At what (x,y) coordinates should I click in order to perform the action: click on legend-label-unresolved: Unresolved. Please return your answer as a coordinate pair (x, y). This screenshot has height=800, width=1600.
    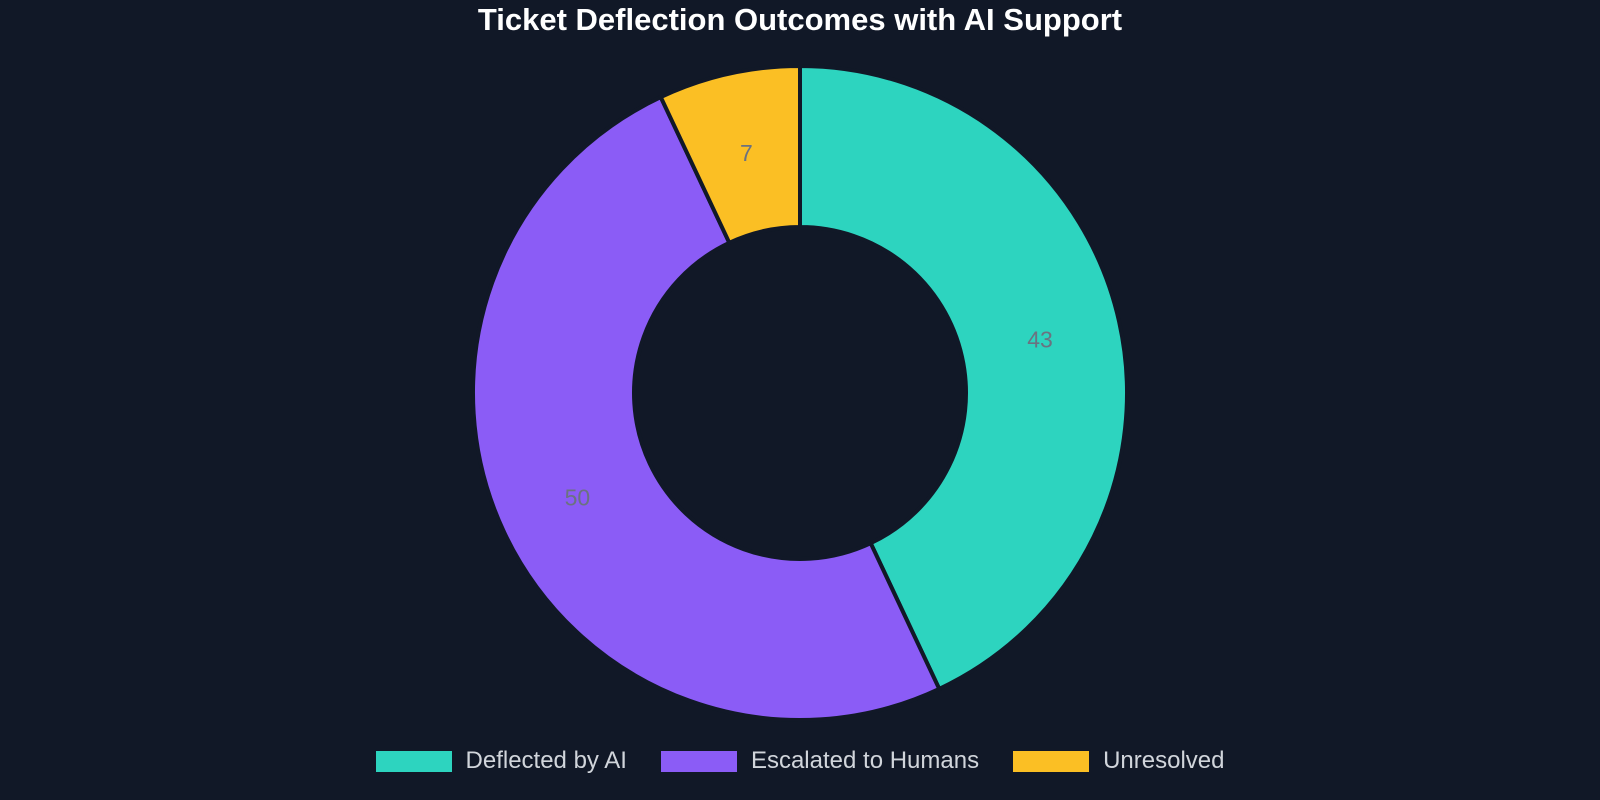
    Looking at the image, I should click on (1164, 760).